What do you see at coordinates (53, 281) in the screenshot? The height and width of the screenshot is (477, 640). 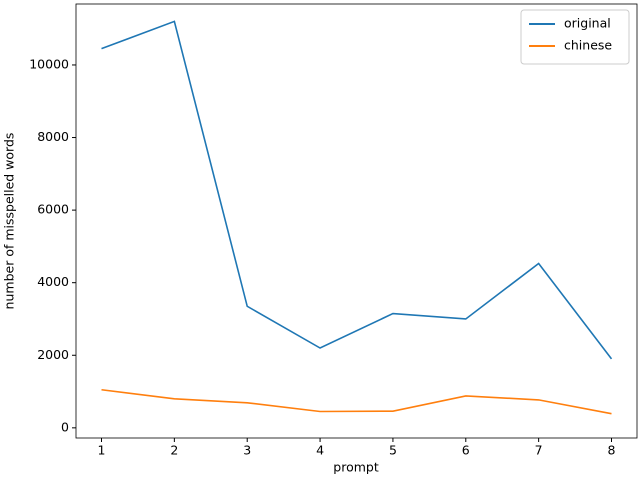 I see `y-tick-label: 4000` at bounding box center [53, 281].